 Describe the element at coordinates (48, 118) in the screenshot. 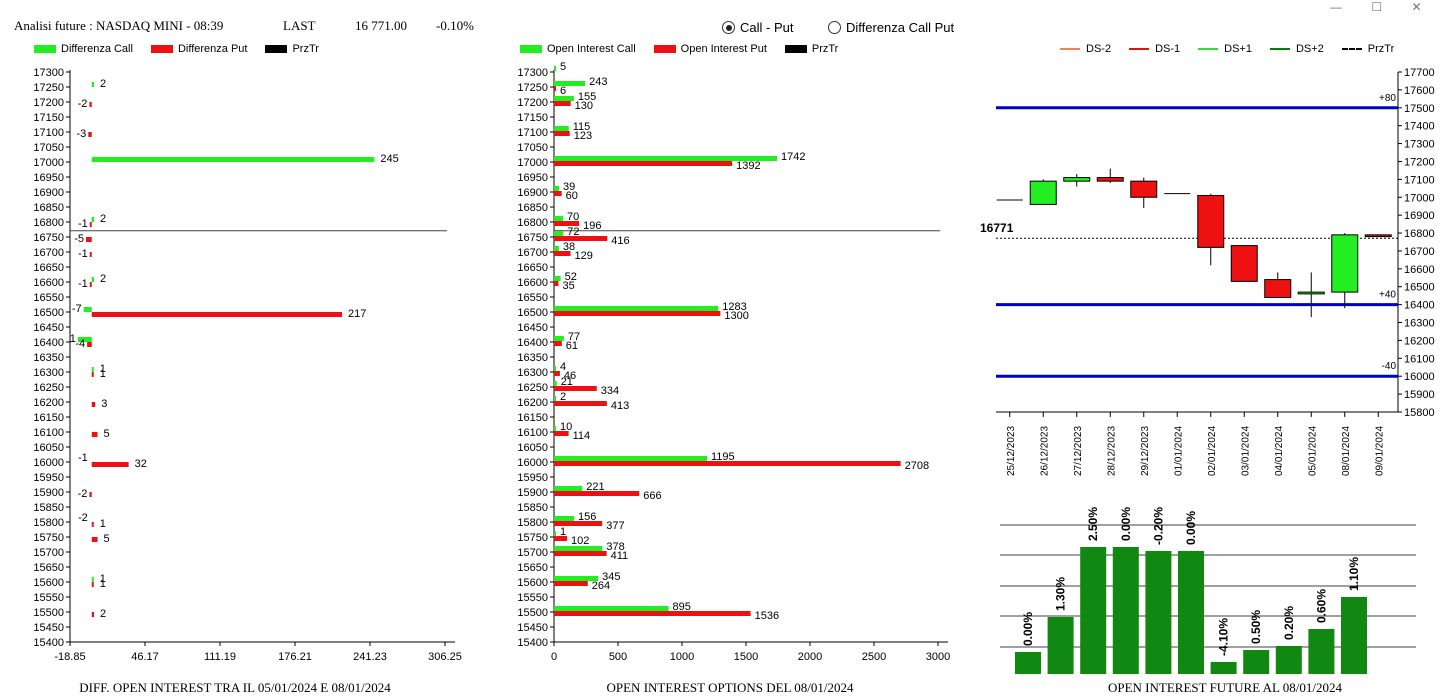

I see `strike-tick-label: 17150` at that location.